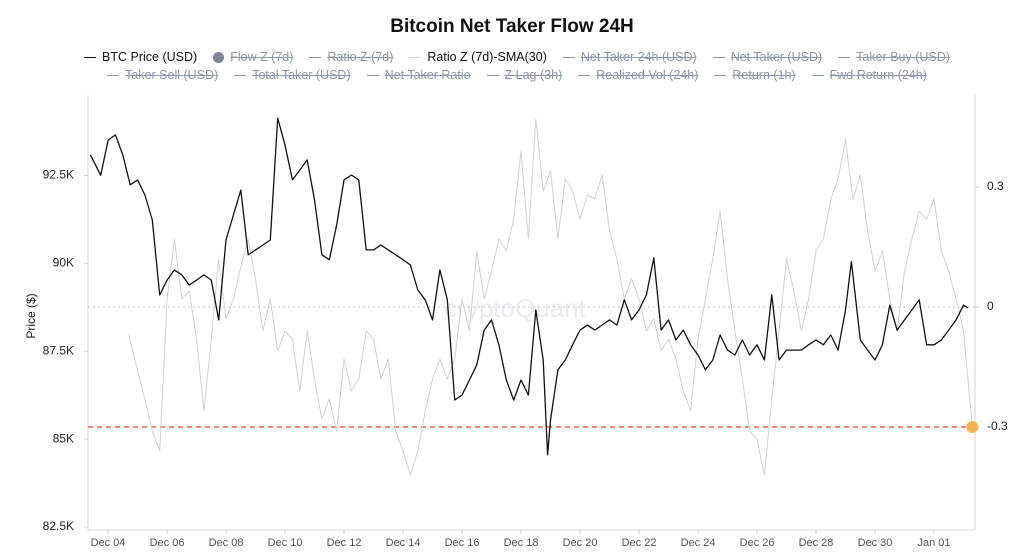  Describe the element at coordinates (487, 57) in the screenshot. I see `legend-label: Ratio Z (7d)-SMA(30)` at that location.